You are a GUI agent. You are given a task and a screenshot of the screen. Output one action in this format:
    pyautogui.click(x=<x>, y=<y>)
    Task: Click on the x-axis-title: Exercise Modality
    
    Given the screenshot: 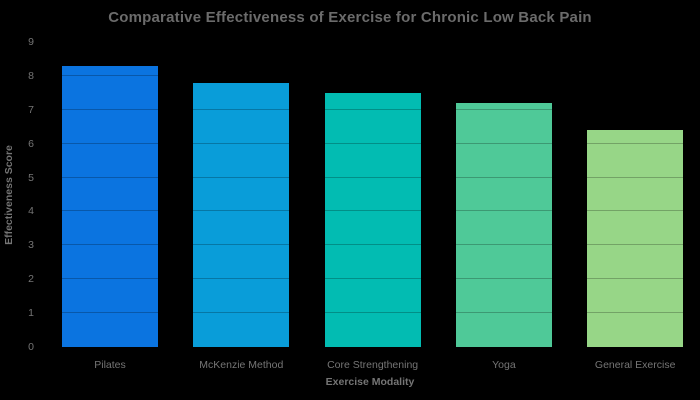 What is the action you would take?
    pyautogui.click(x=370, y=382)
    